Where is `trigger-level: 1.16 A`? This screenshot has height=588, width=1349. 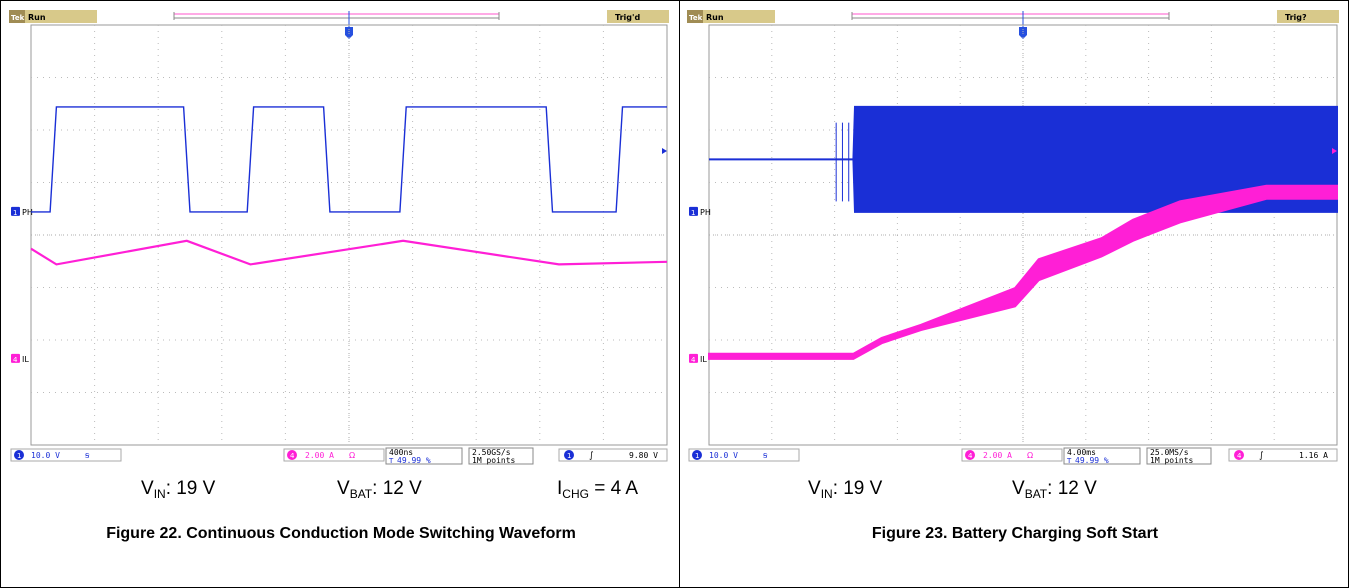 trigger-level: 1.16 A is located at coordinates (1313, 455).